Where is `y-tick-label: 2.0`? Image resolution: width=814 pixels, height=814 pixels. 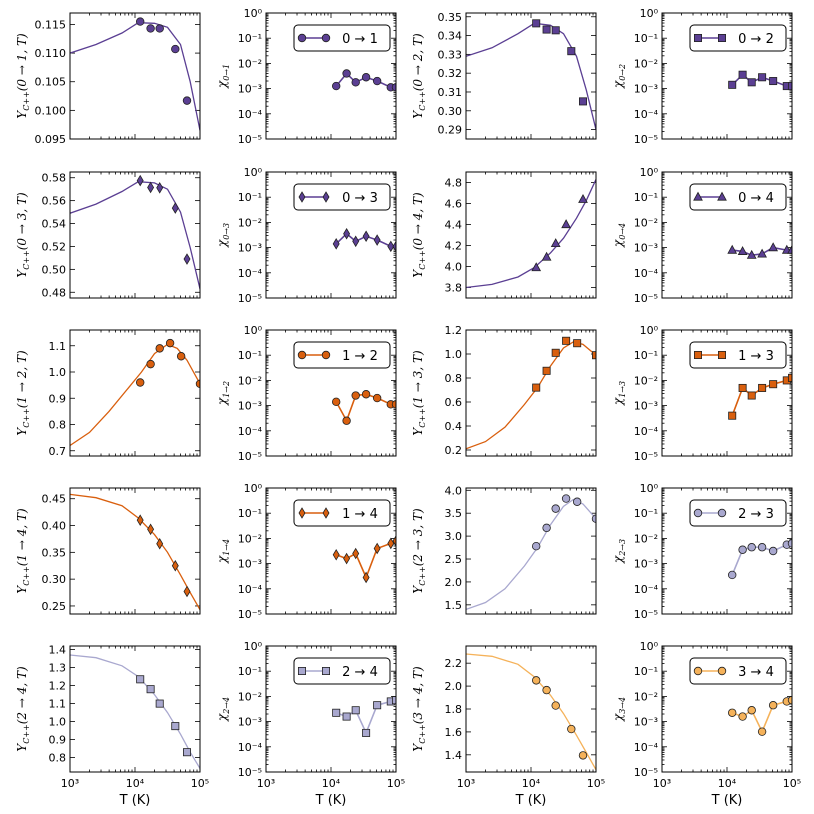 y-tick-label: 2.0 is located at coordinates (454, 686).